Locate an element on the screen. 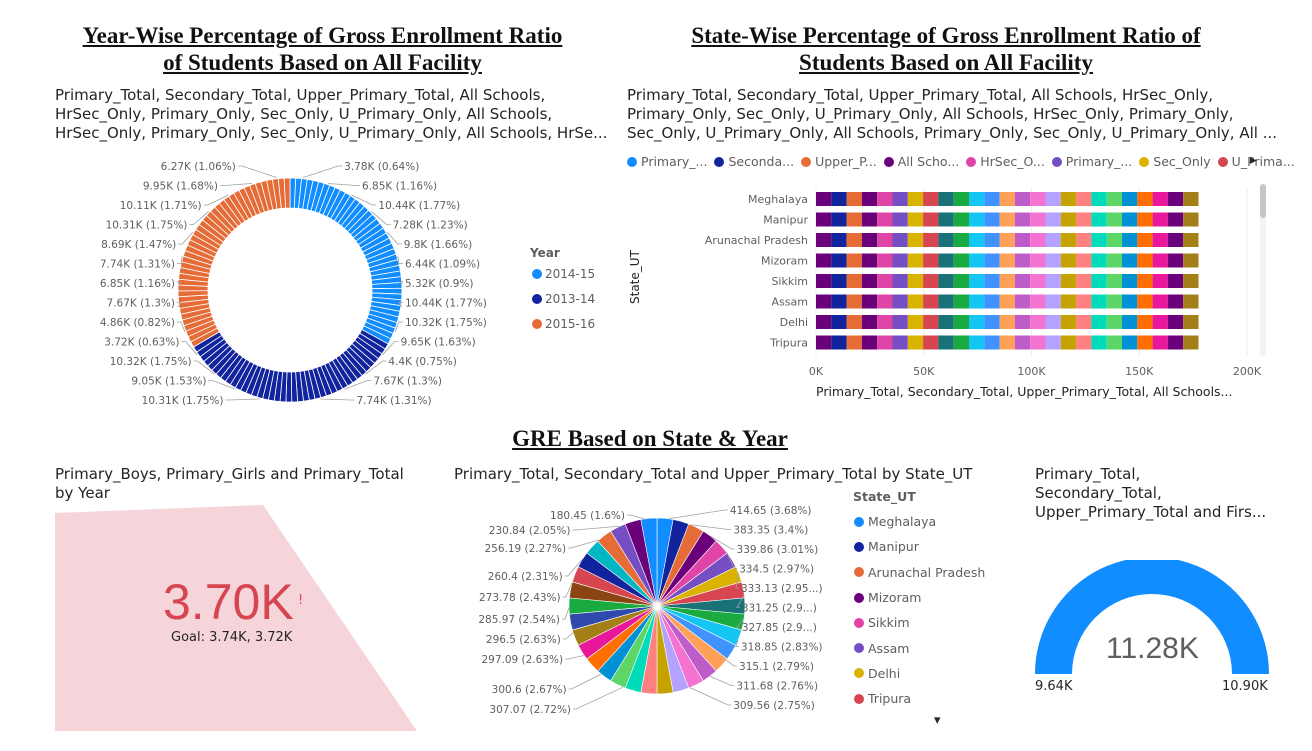 Image resolution: width=1312 pixels, height=751 pixels. pie-legend-item: Arunachal Pradesh is located at coordinates (919, 572).